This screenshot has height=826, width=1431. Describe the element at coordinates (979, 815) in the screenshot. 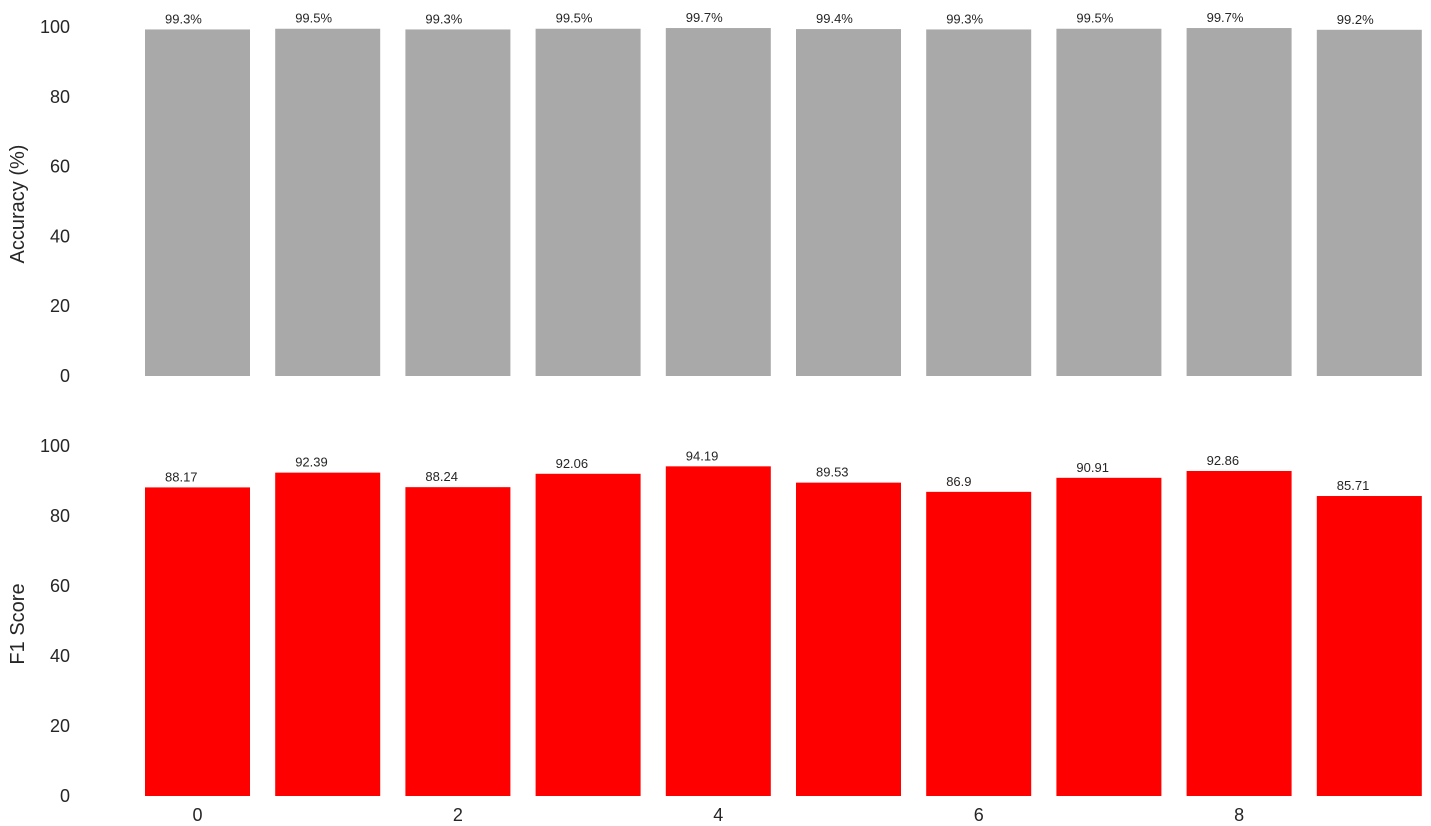

I see `x-tick-label: 6` at that location.